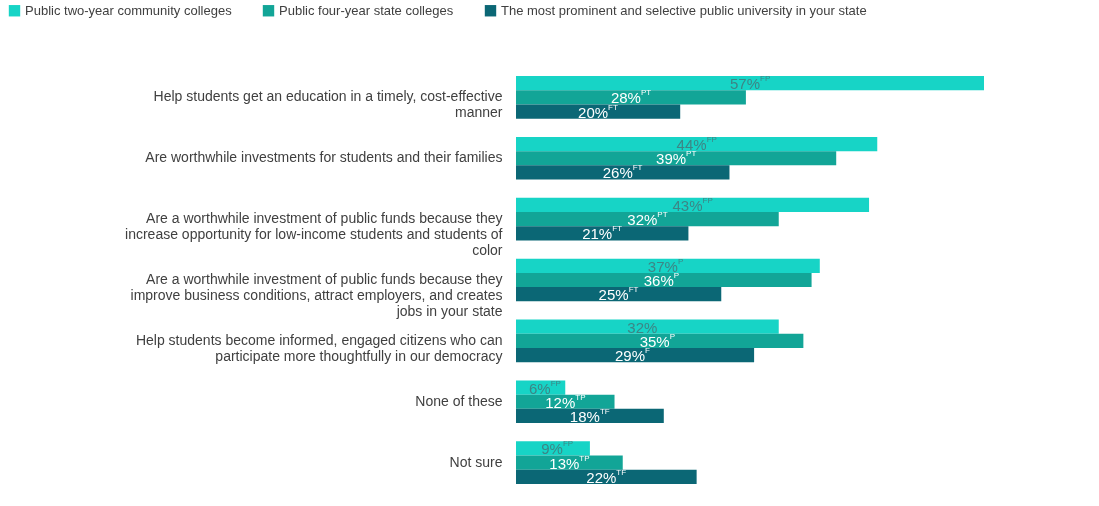  I want to click on y-tick-label: Help students become informed, engaged citizens who can participate more thoughtfully in our democracy, so click(319, 347).